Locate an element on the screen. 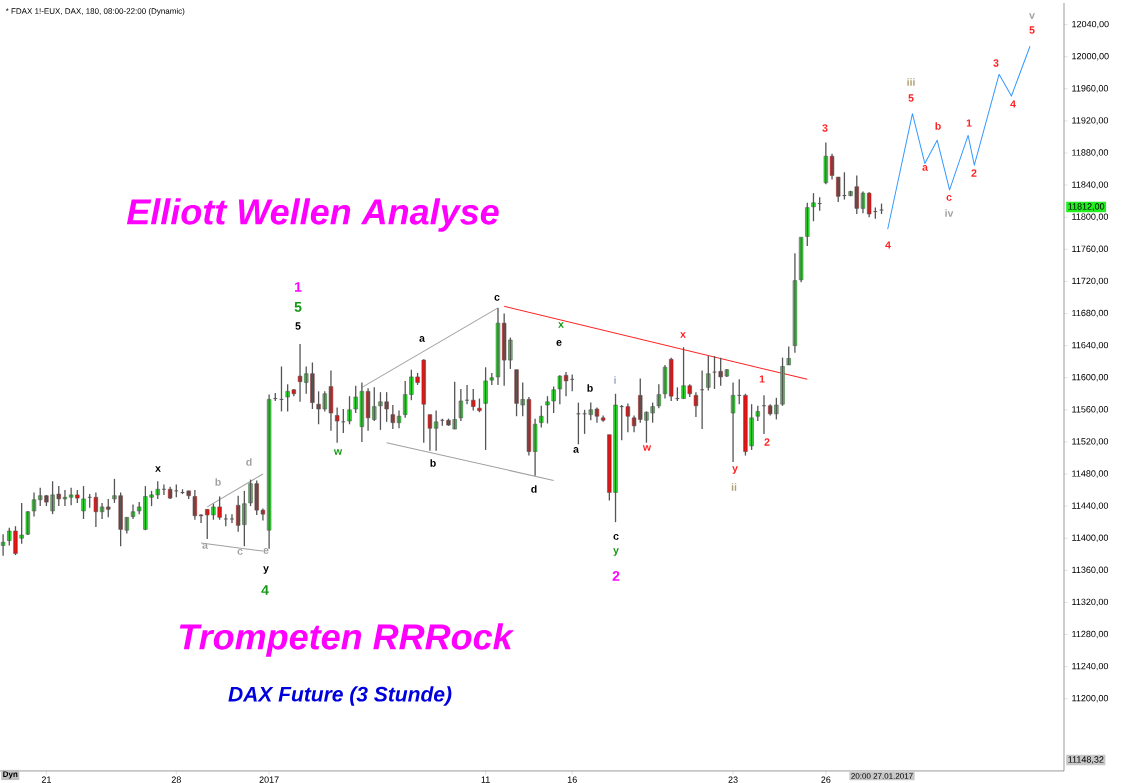  text: * FDAX 1!-EUX, DAX, 180, 08:00-22:00 (Dynamic) is located at coordinates (95, 12).